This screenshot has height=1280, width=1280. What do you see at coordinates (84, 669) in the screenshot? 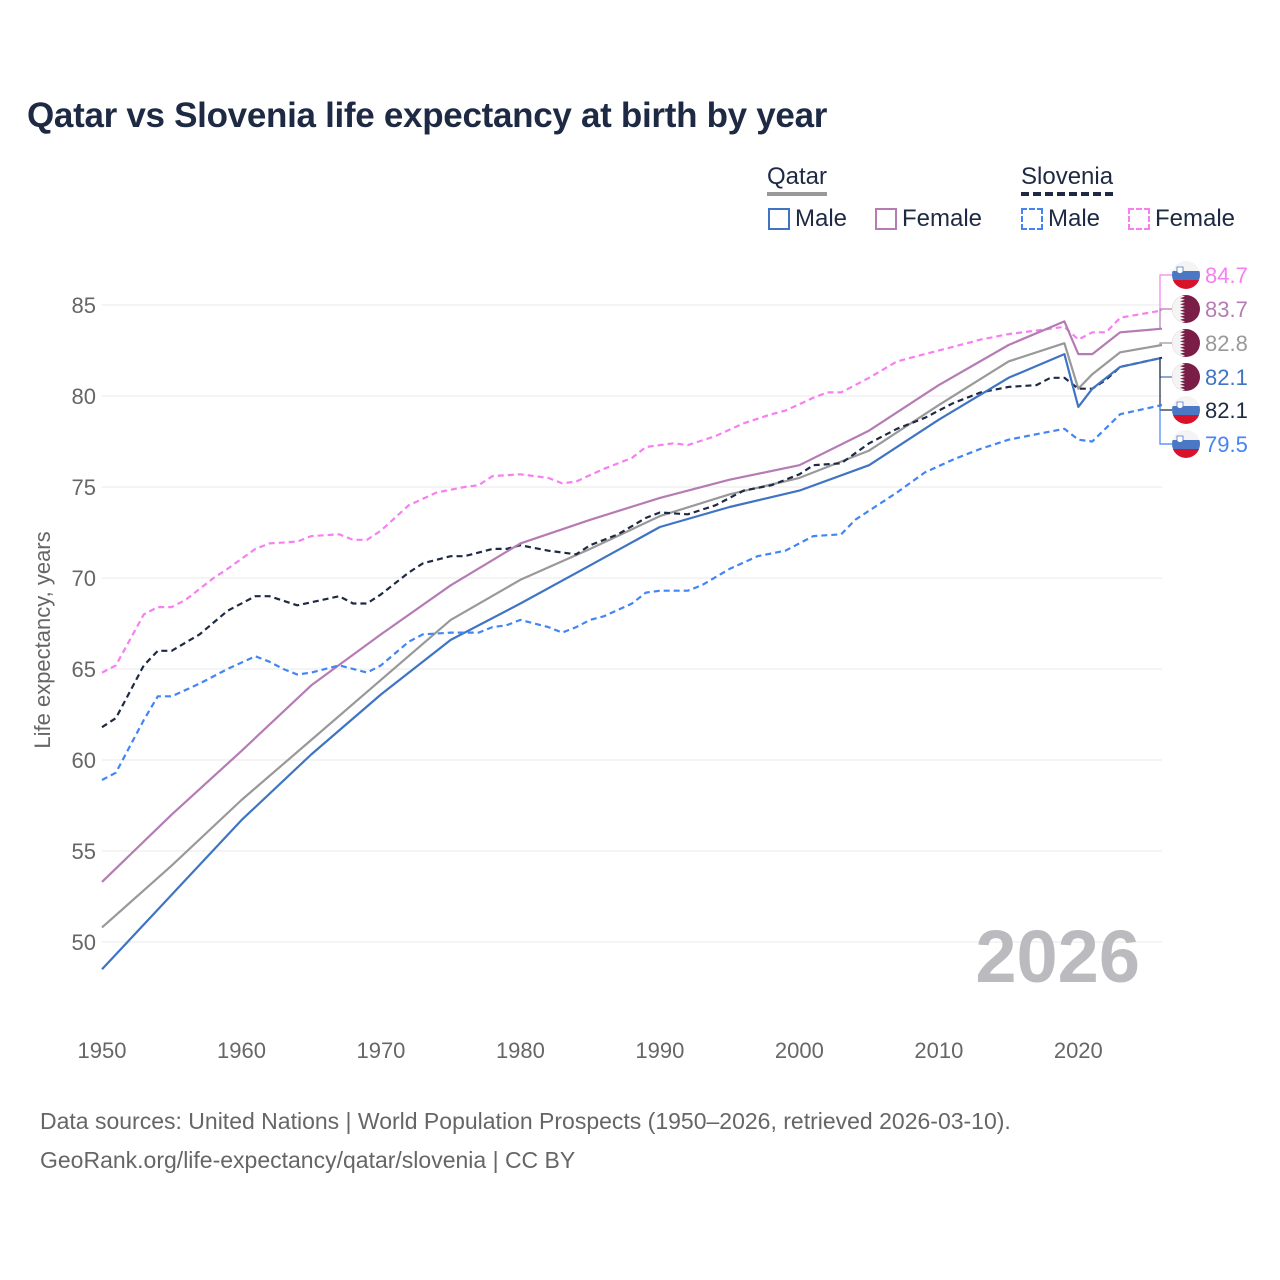
I see `y-tick-label: 65` at bounding box center [84, 669].